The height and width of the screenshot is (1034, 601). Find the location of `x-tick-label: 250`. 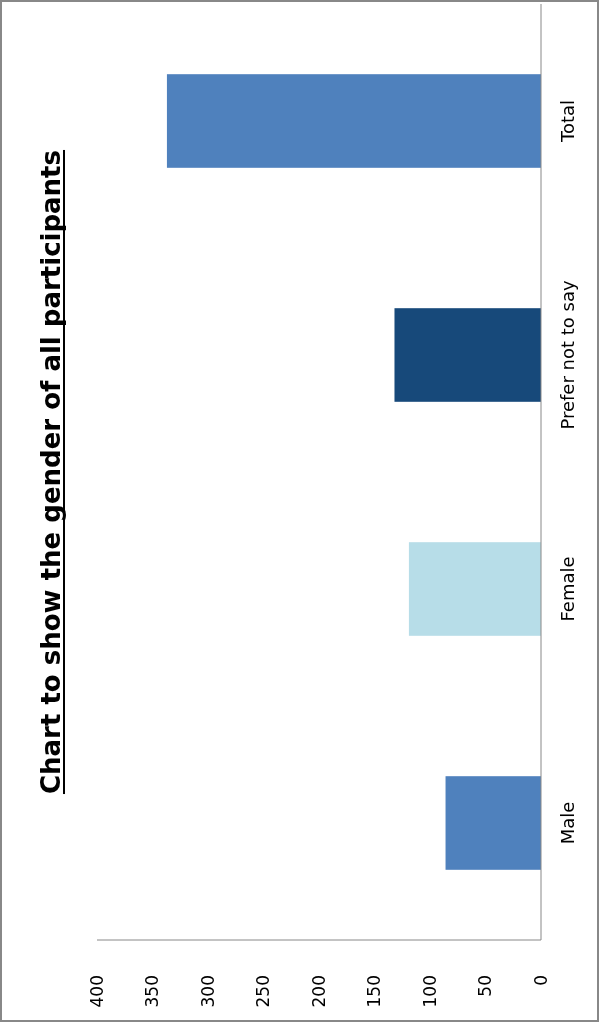

x-tick-label: 250 is located at coordinates (263, 991).